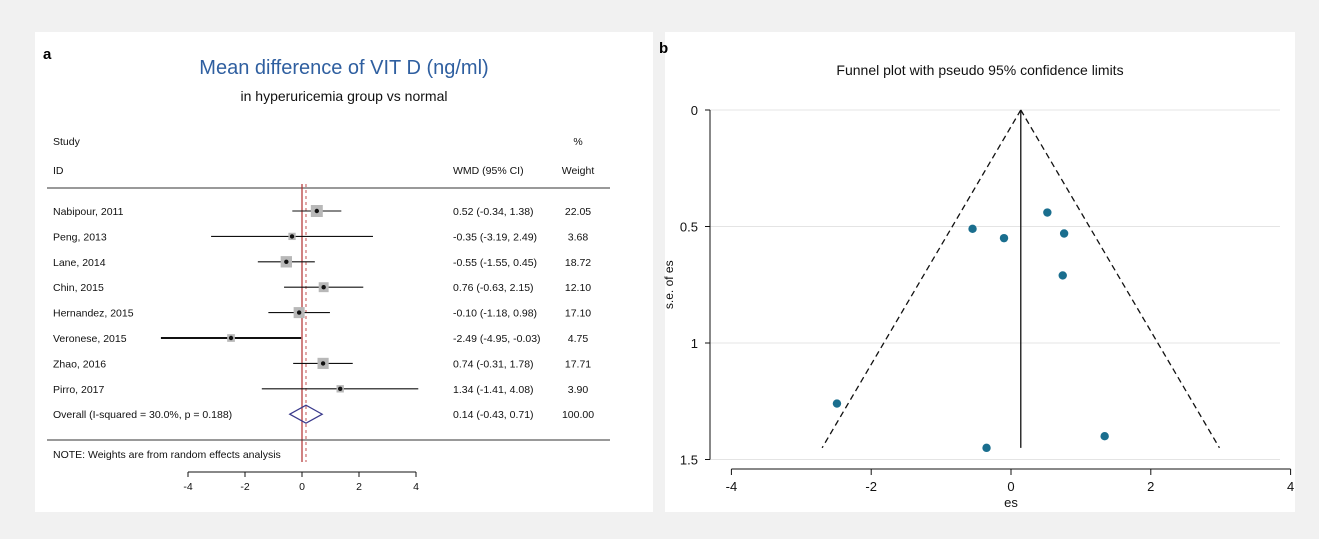 Image resolution: width=1319 pixels, height=539 pixels. What do you see at coordinates (90, 339) in the screenshot?
I see `study-label: Veronese, 2015` at bounding box center [90, 339].